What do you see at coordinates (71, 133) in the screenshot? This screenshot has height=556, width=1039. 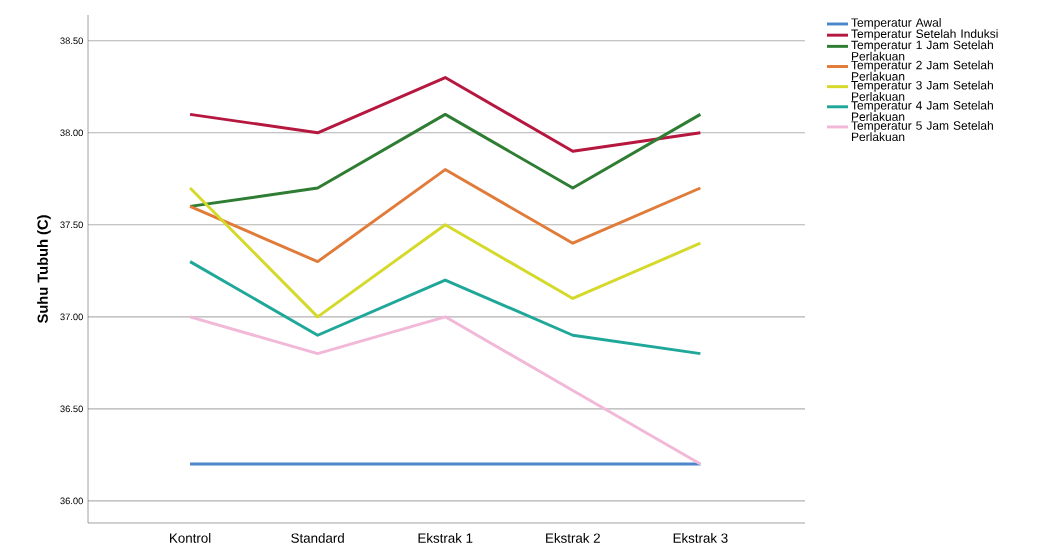 I see `y-tick-label: 38.00` at bounding box center [71, 133].